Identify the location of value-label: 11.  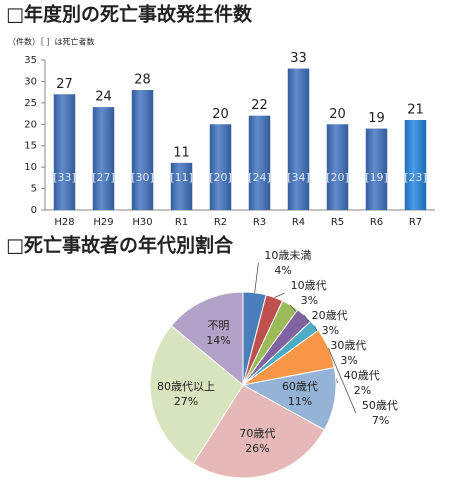
(181, 152).